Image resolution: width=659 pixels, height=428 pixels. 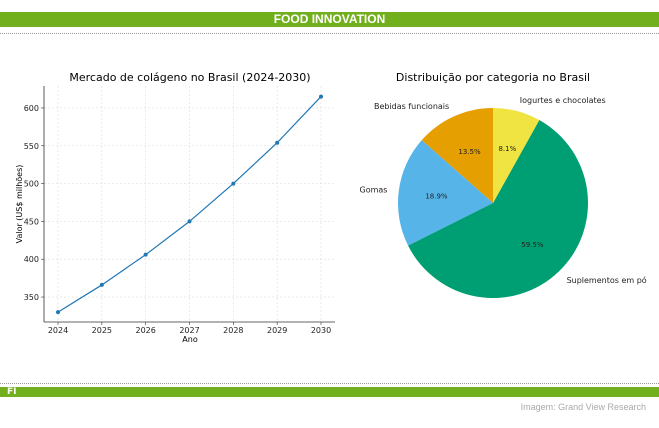 I want to click on image-credit: Imagem: Grand View Research, so click(x=583, y=407).